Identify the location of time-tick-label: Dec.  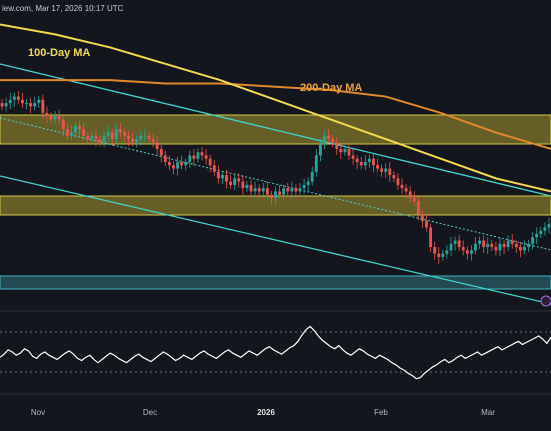
(150, 412).